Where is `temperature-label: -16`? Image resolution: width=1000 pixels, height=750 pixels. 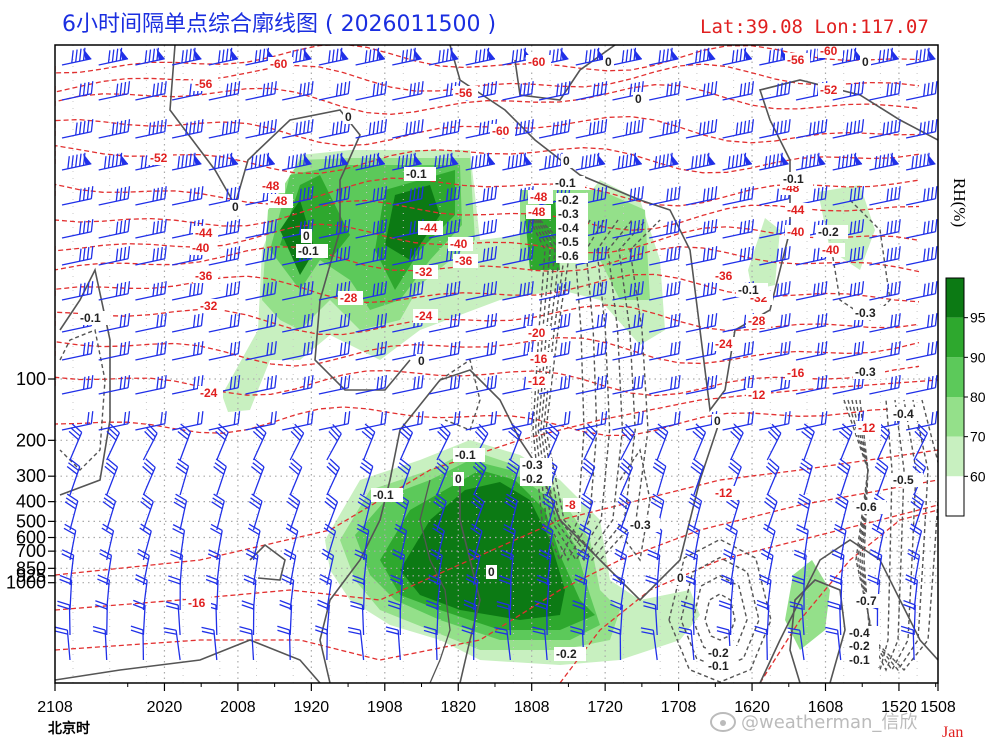 temperature-label: -16 is located at coordinates (796, 373).